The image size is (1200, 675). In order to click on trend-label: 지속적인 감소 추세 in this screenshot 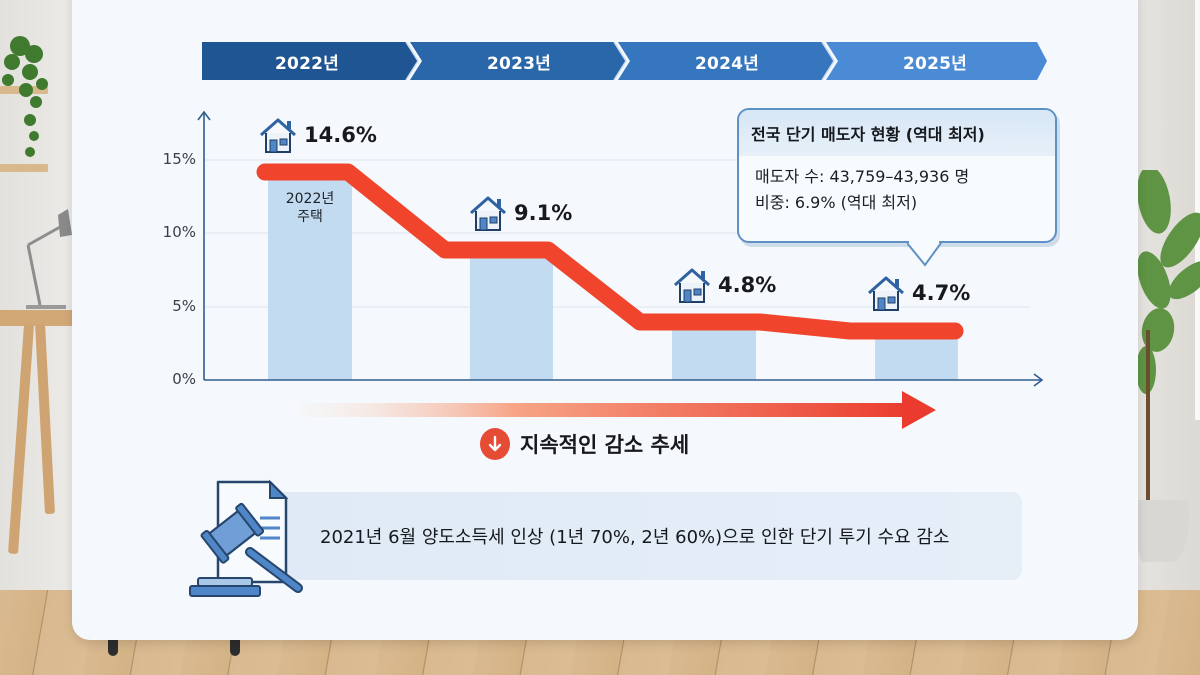, I will do `click(584, 444)`.